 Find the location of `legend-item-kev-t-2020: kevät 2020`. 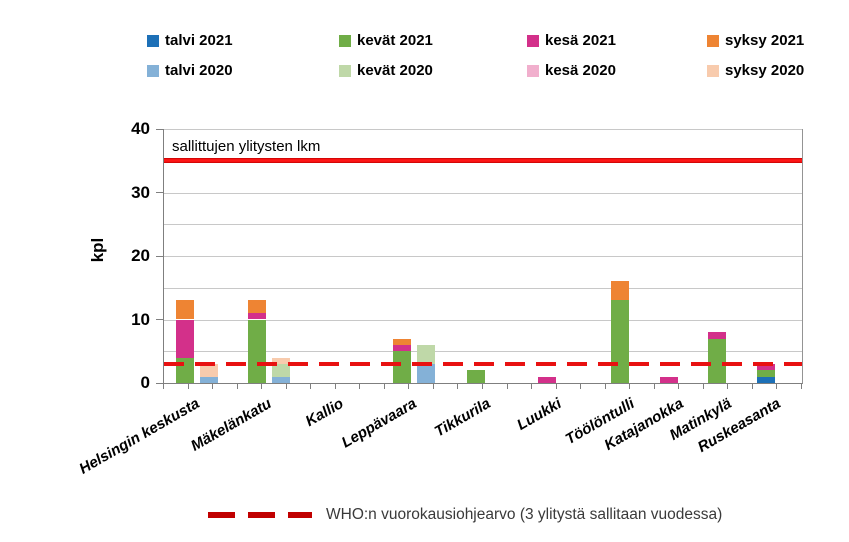

legend-item-kev-t-2020: kevät 2020 is located at coordinates (386, 70).